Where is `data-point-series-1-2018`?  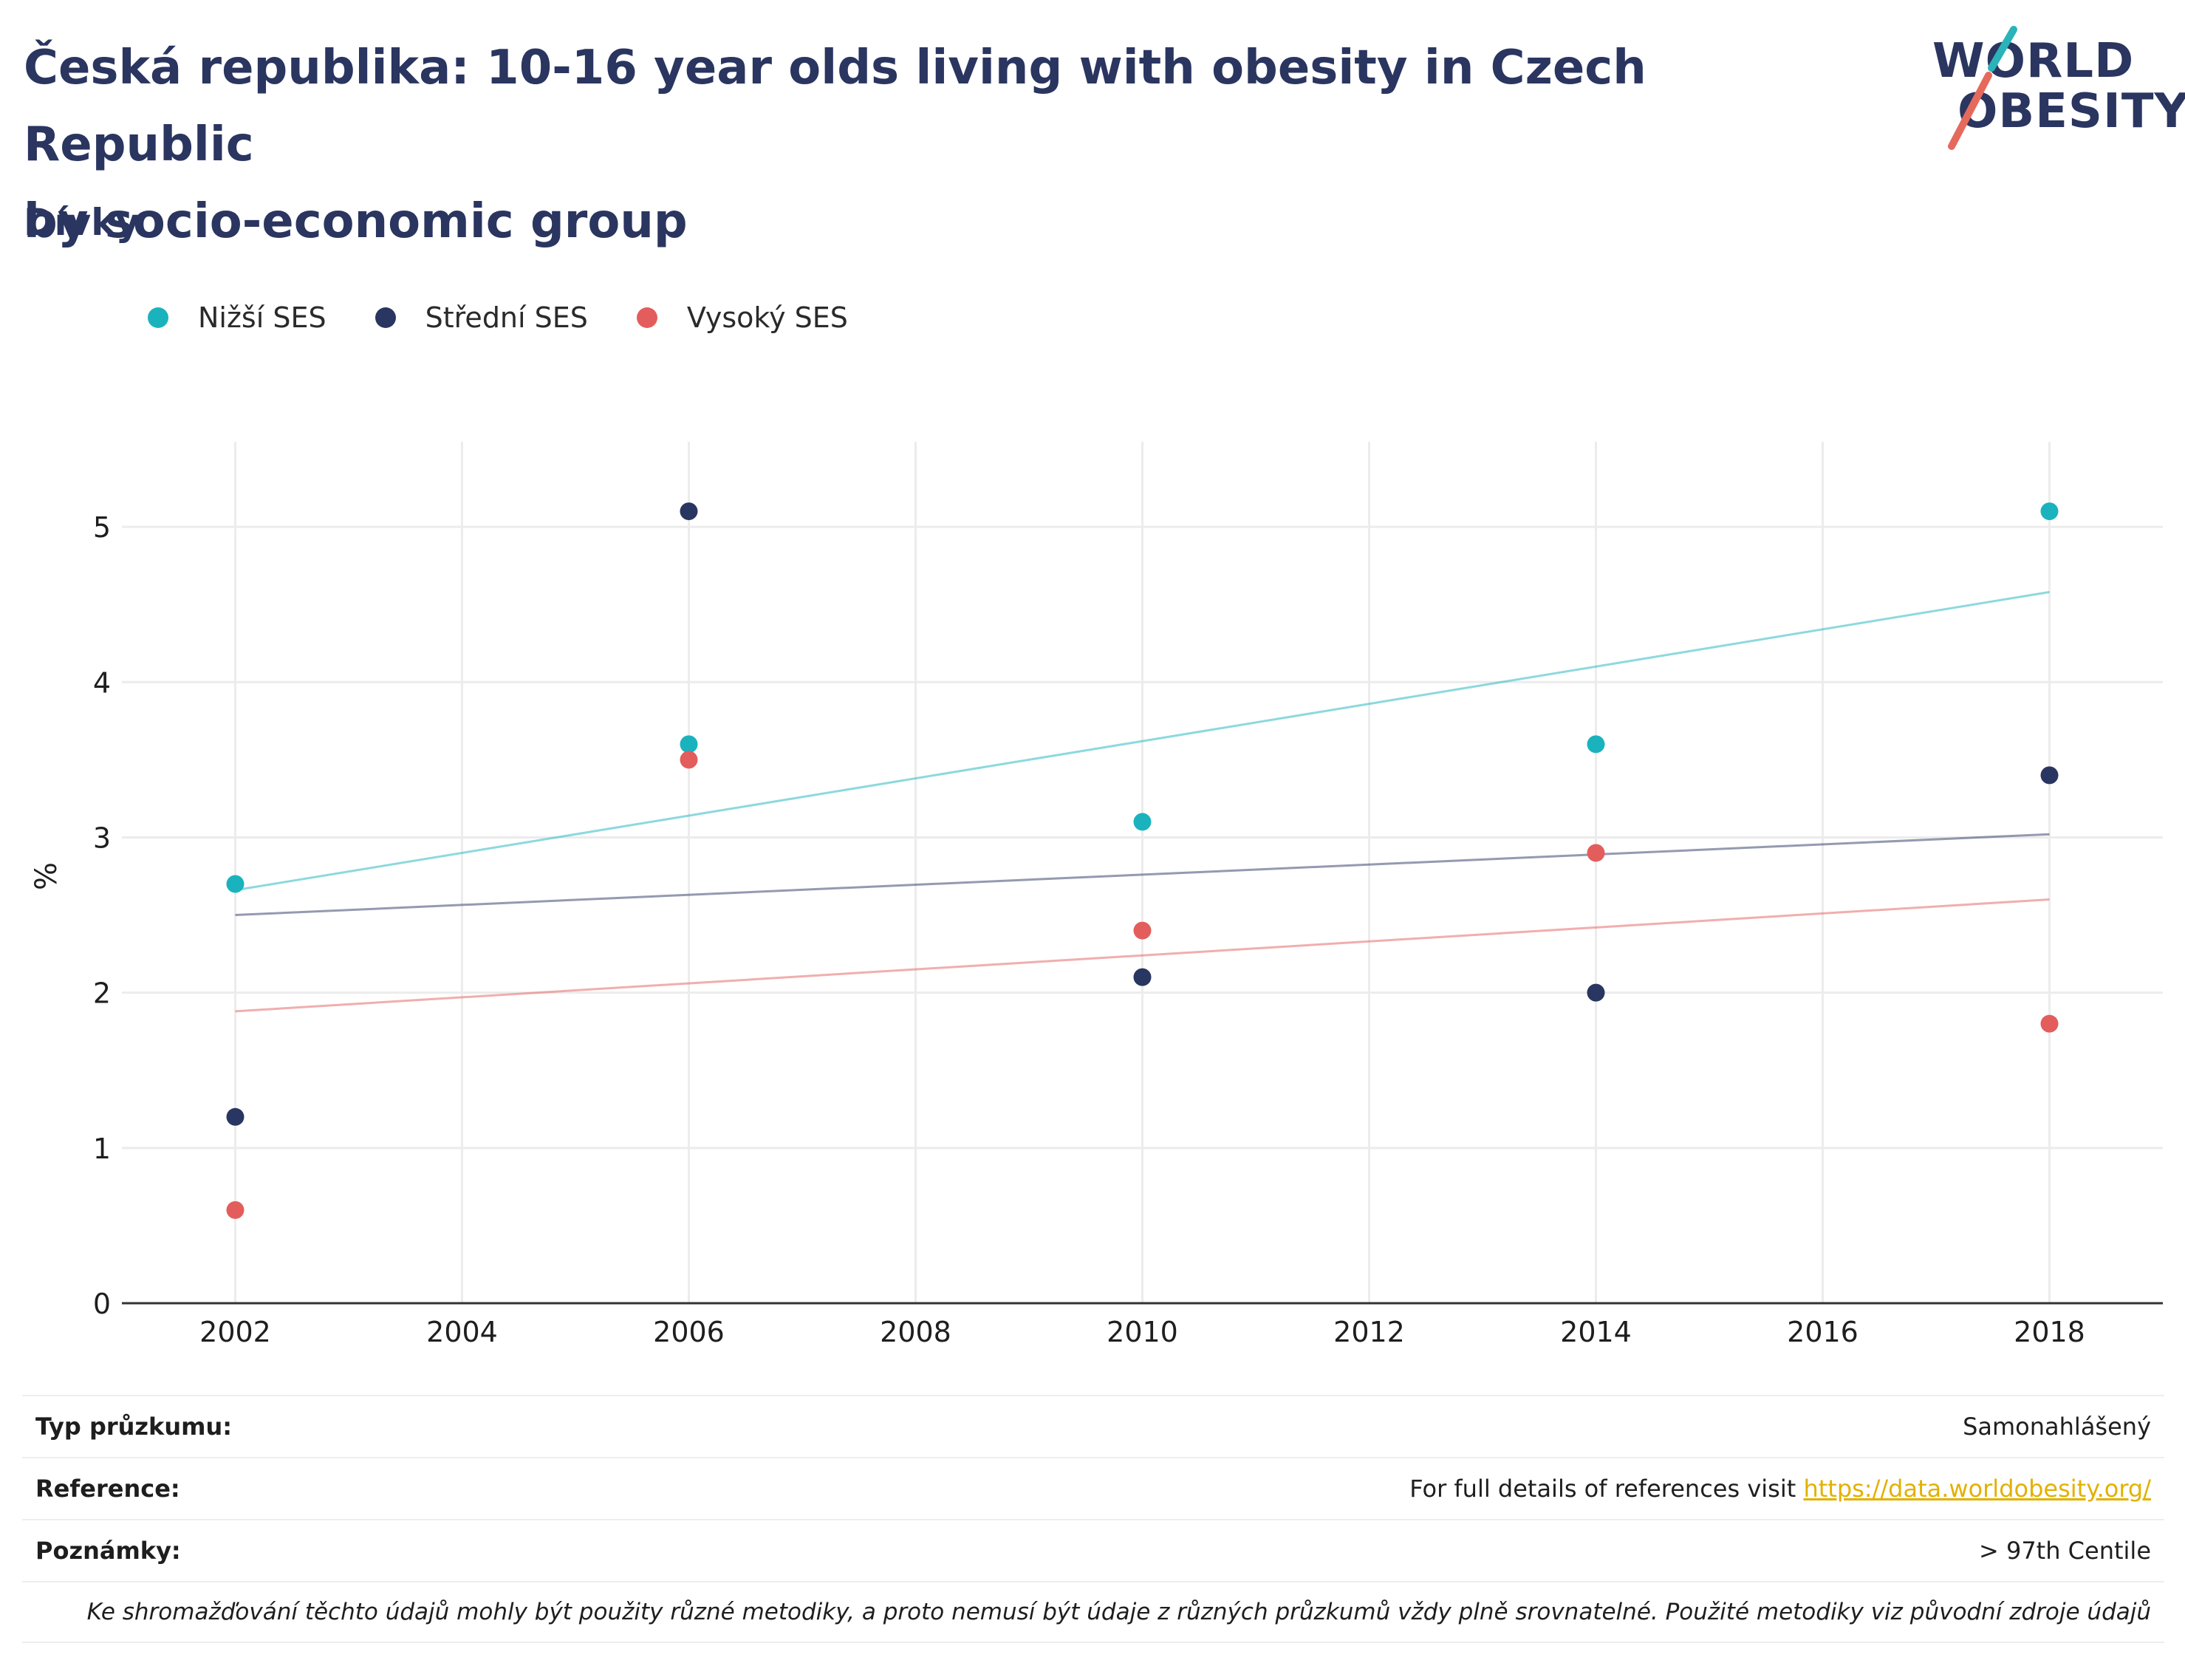 data-point-series-1-2018 is located at coordinates (2049, 776).